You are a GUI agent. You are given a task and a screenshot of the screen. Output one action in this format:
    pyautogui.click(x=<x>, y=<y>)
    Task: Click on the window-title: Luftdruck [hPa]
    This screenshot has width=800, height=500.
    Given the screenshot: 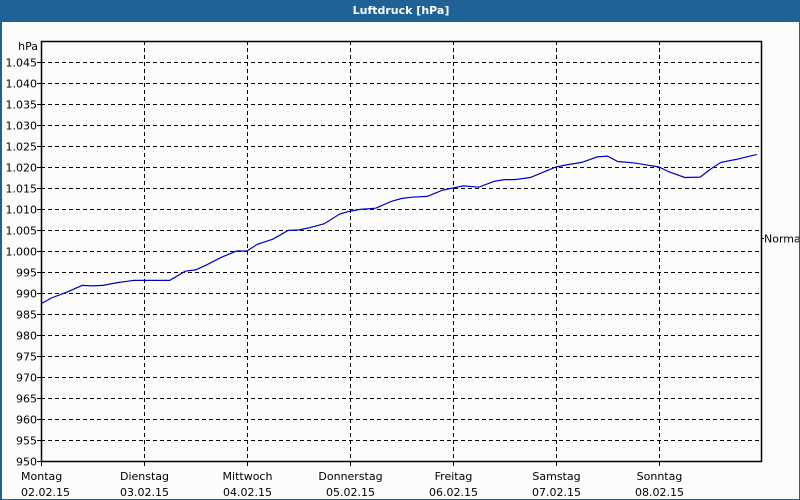 What is the action you would take?
    pyautogui.click(x=400, y=11)
    